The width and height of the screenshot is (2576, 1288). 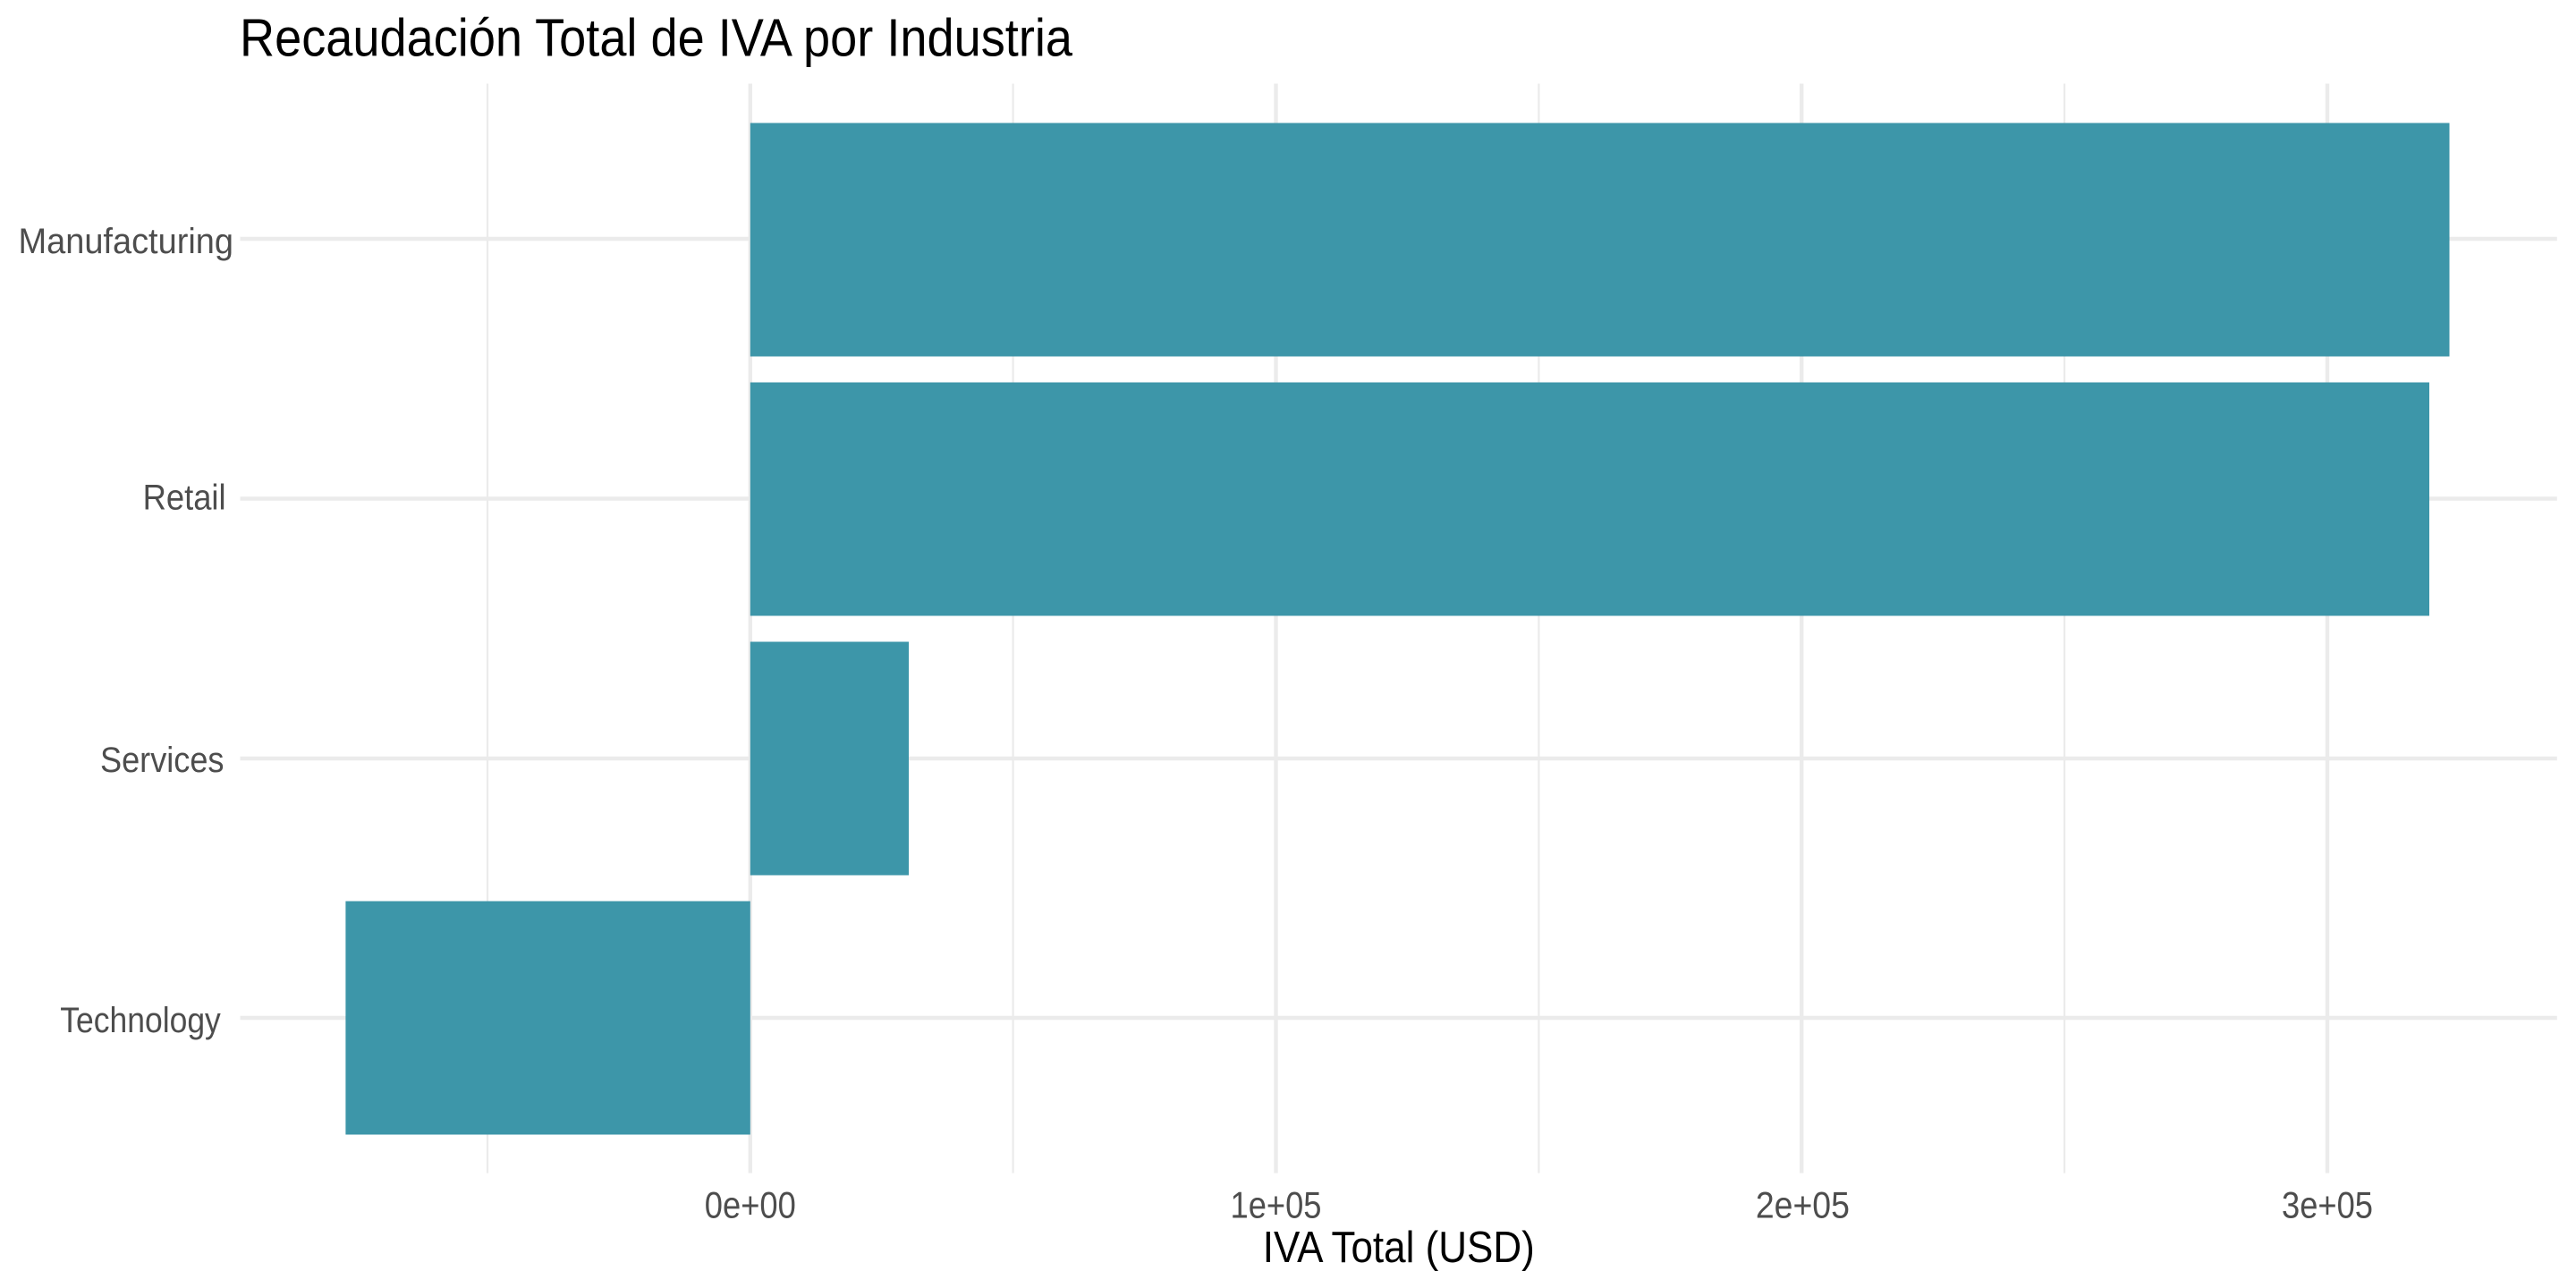 I want to click on svg-text: 3e+05, so click(x=2327, y=1205).